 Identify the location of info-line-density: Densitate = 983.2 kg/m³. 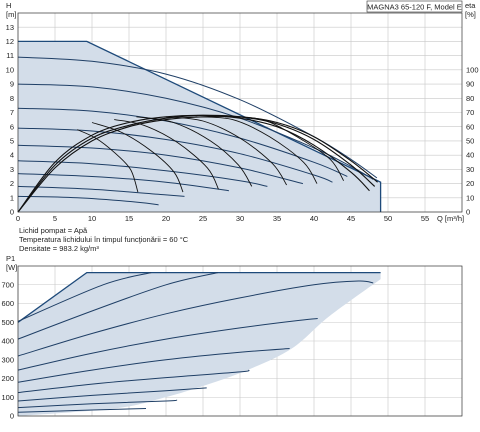
(59, 248).